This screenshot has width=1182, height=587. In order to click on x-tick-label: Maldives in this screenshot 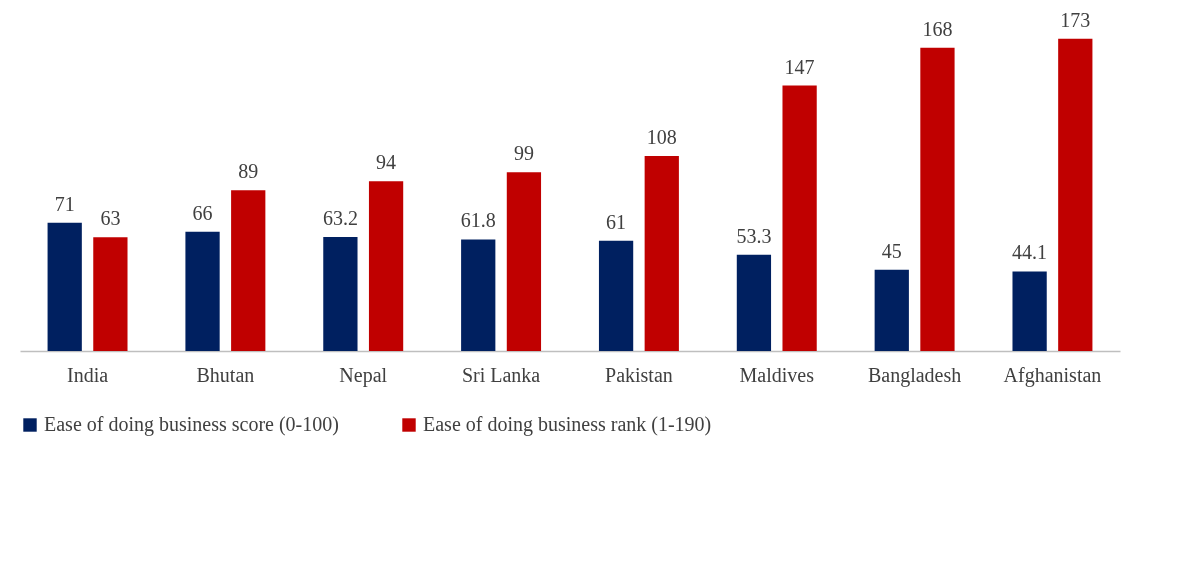, I will do `click(777, 374)`.